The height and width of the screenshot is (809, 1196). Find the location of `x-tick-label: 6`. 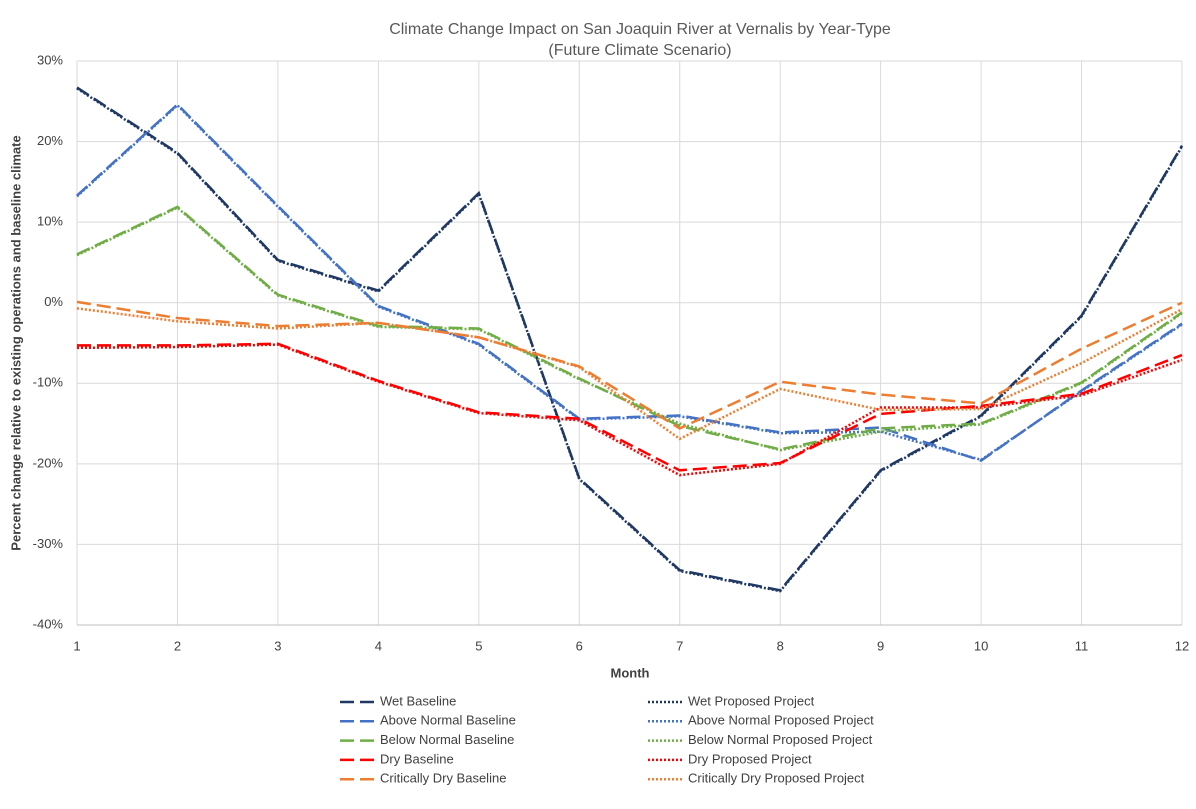

x-tick-label: 6 is located at coordinates (579, 645).